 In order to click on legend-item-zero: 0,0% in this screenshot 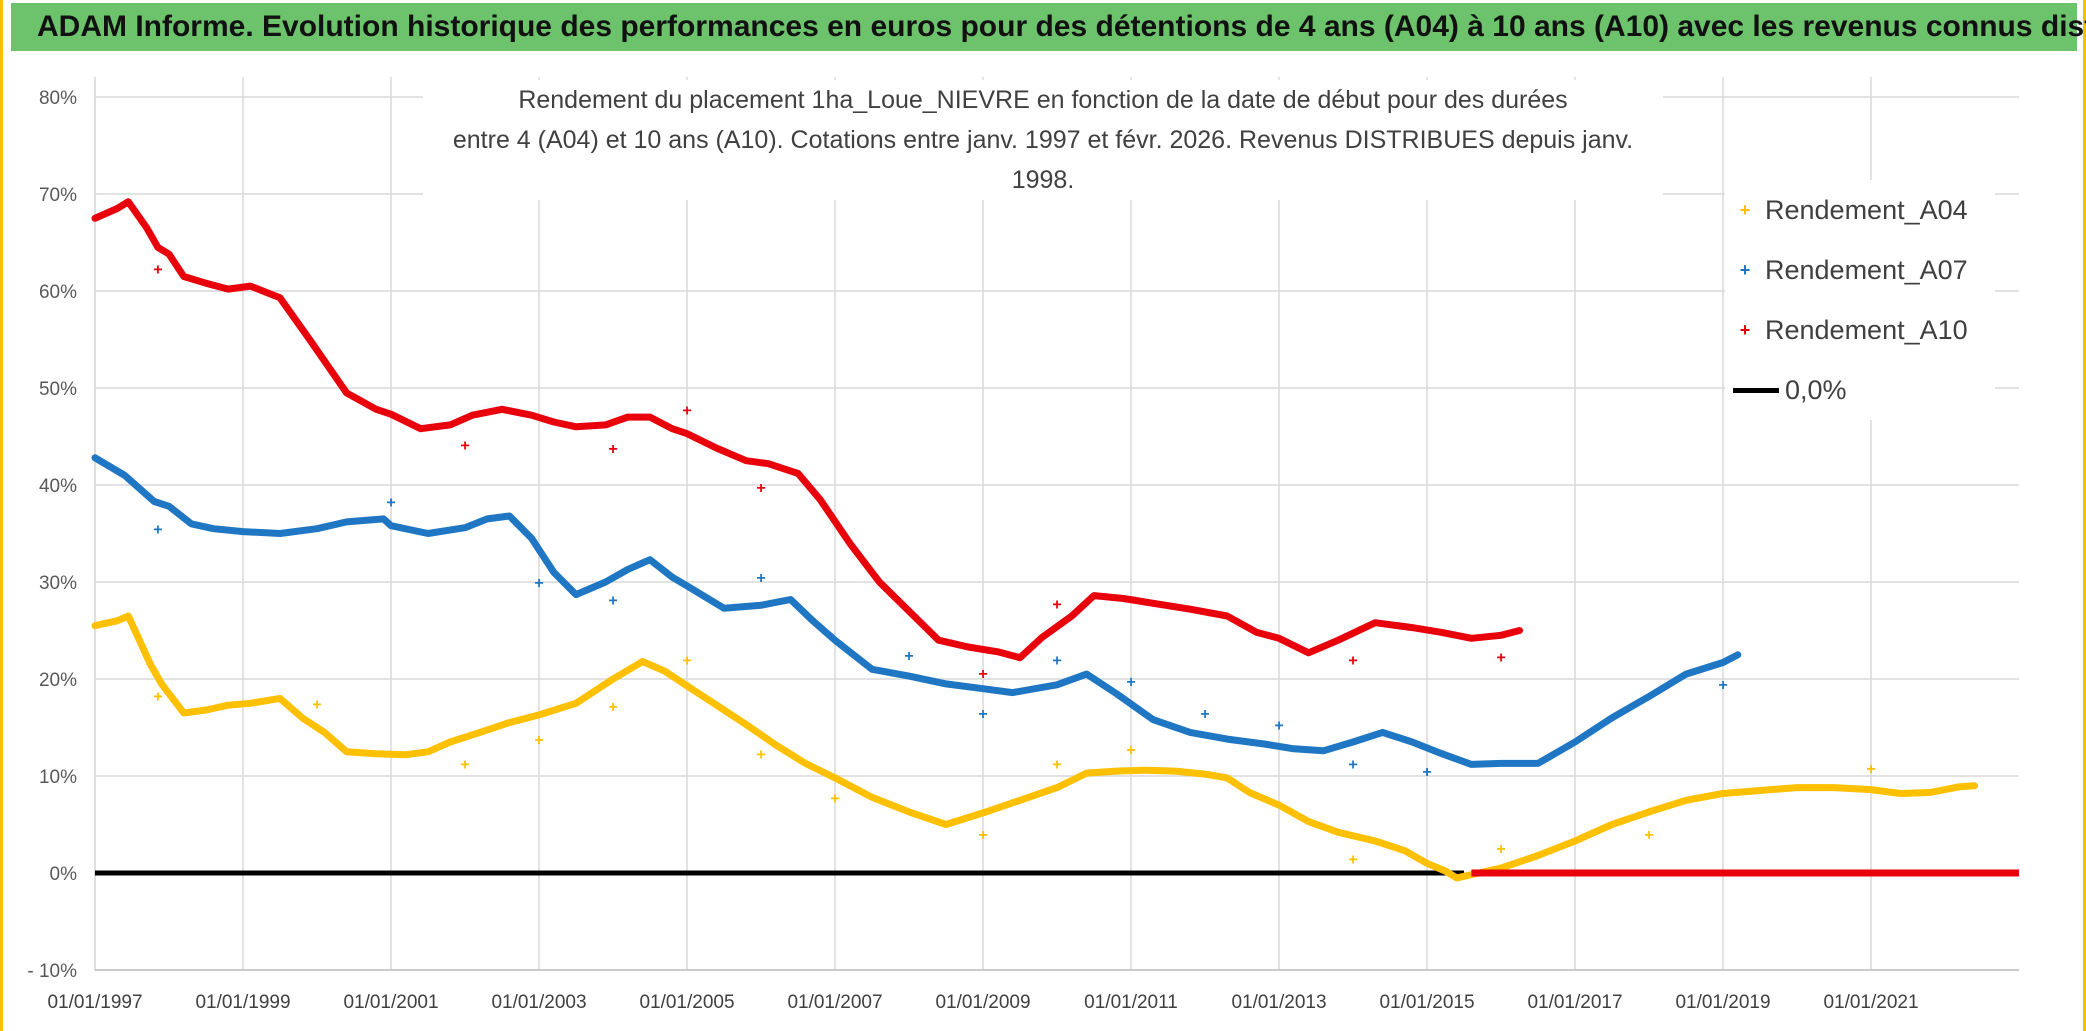, I will do `click(1786, 390)`.